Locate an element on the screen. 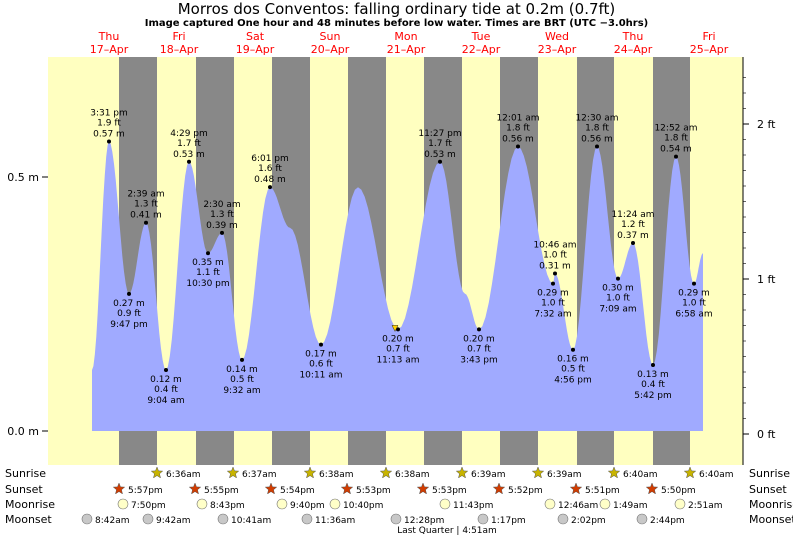 The image size is (793, 537). tide-ft: 0.5 ft is located at coordinates (242, 380).